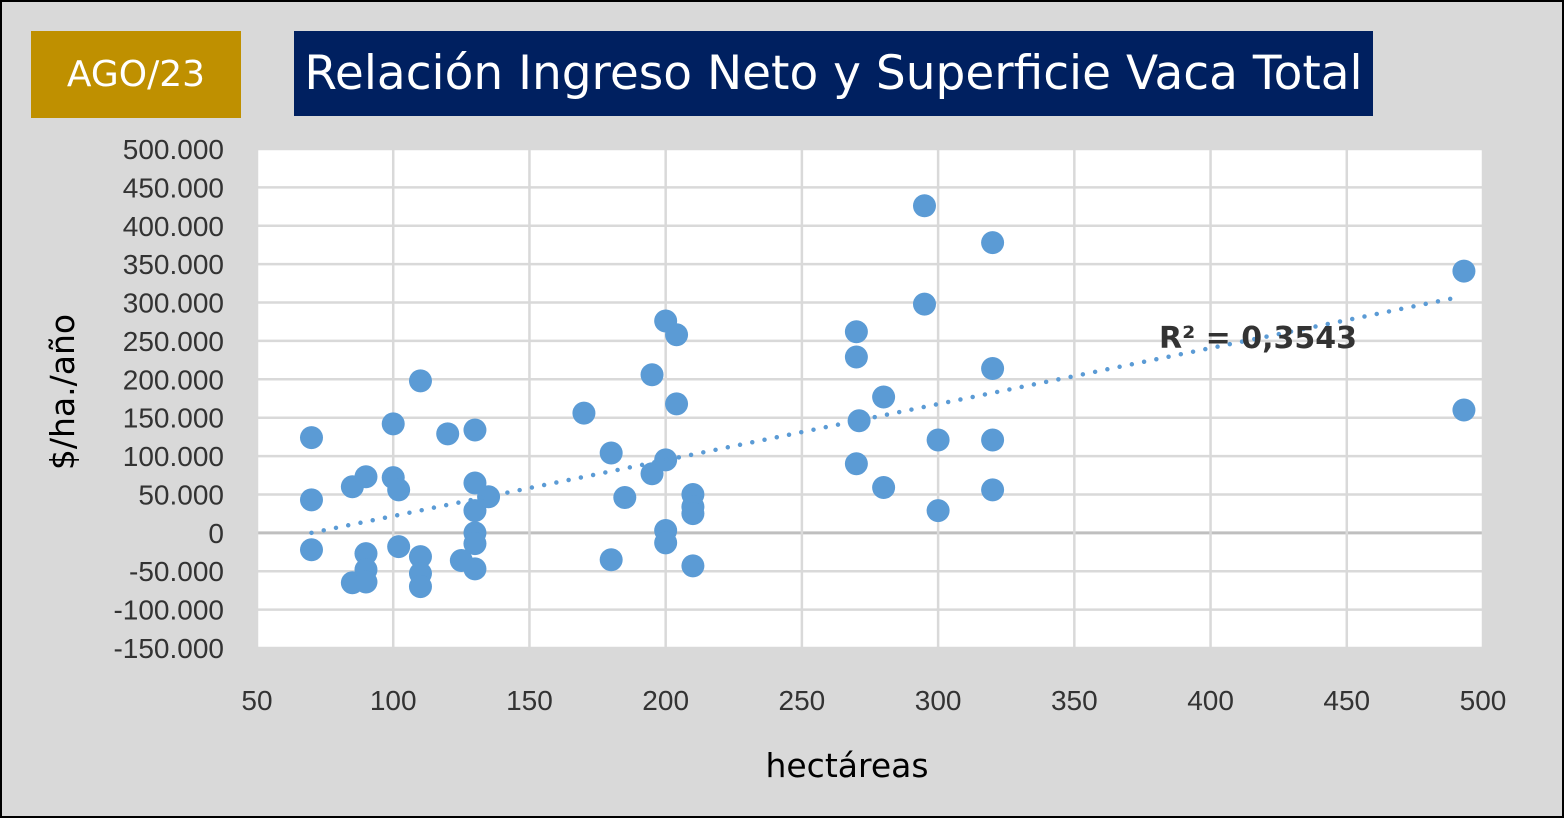  What do you see at coordinates (62, 392) in the screenshot?
I see `y-axis-label: $/ha./año` at bounding box center [62, 392].